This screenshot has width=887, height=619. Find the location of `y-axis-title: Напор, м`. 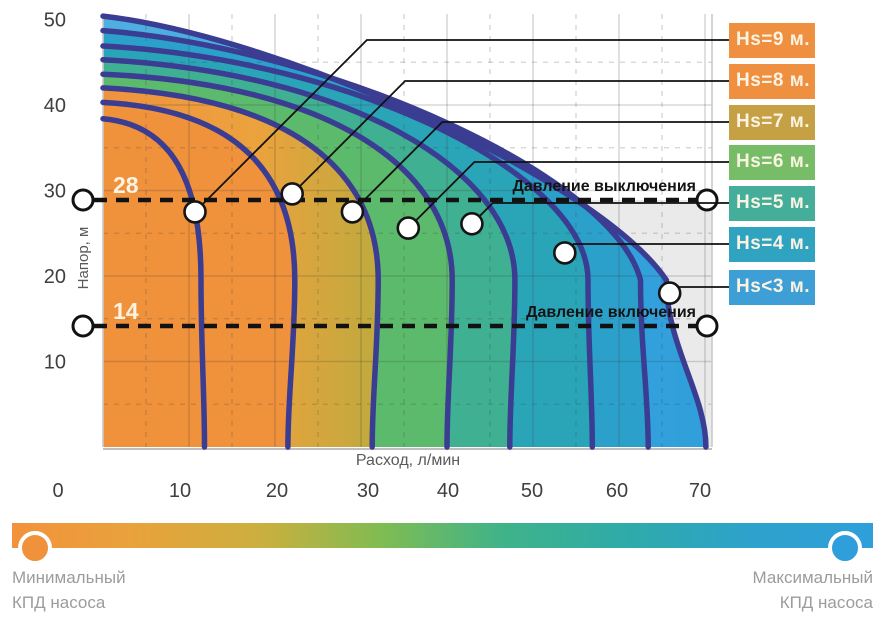

y-axis-title: Напор, м is located at coordinates (83, 258).